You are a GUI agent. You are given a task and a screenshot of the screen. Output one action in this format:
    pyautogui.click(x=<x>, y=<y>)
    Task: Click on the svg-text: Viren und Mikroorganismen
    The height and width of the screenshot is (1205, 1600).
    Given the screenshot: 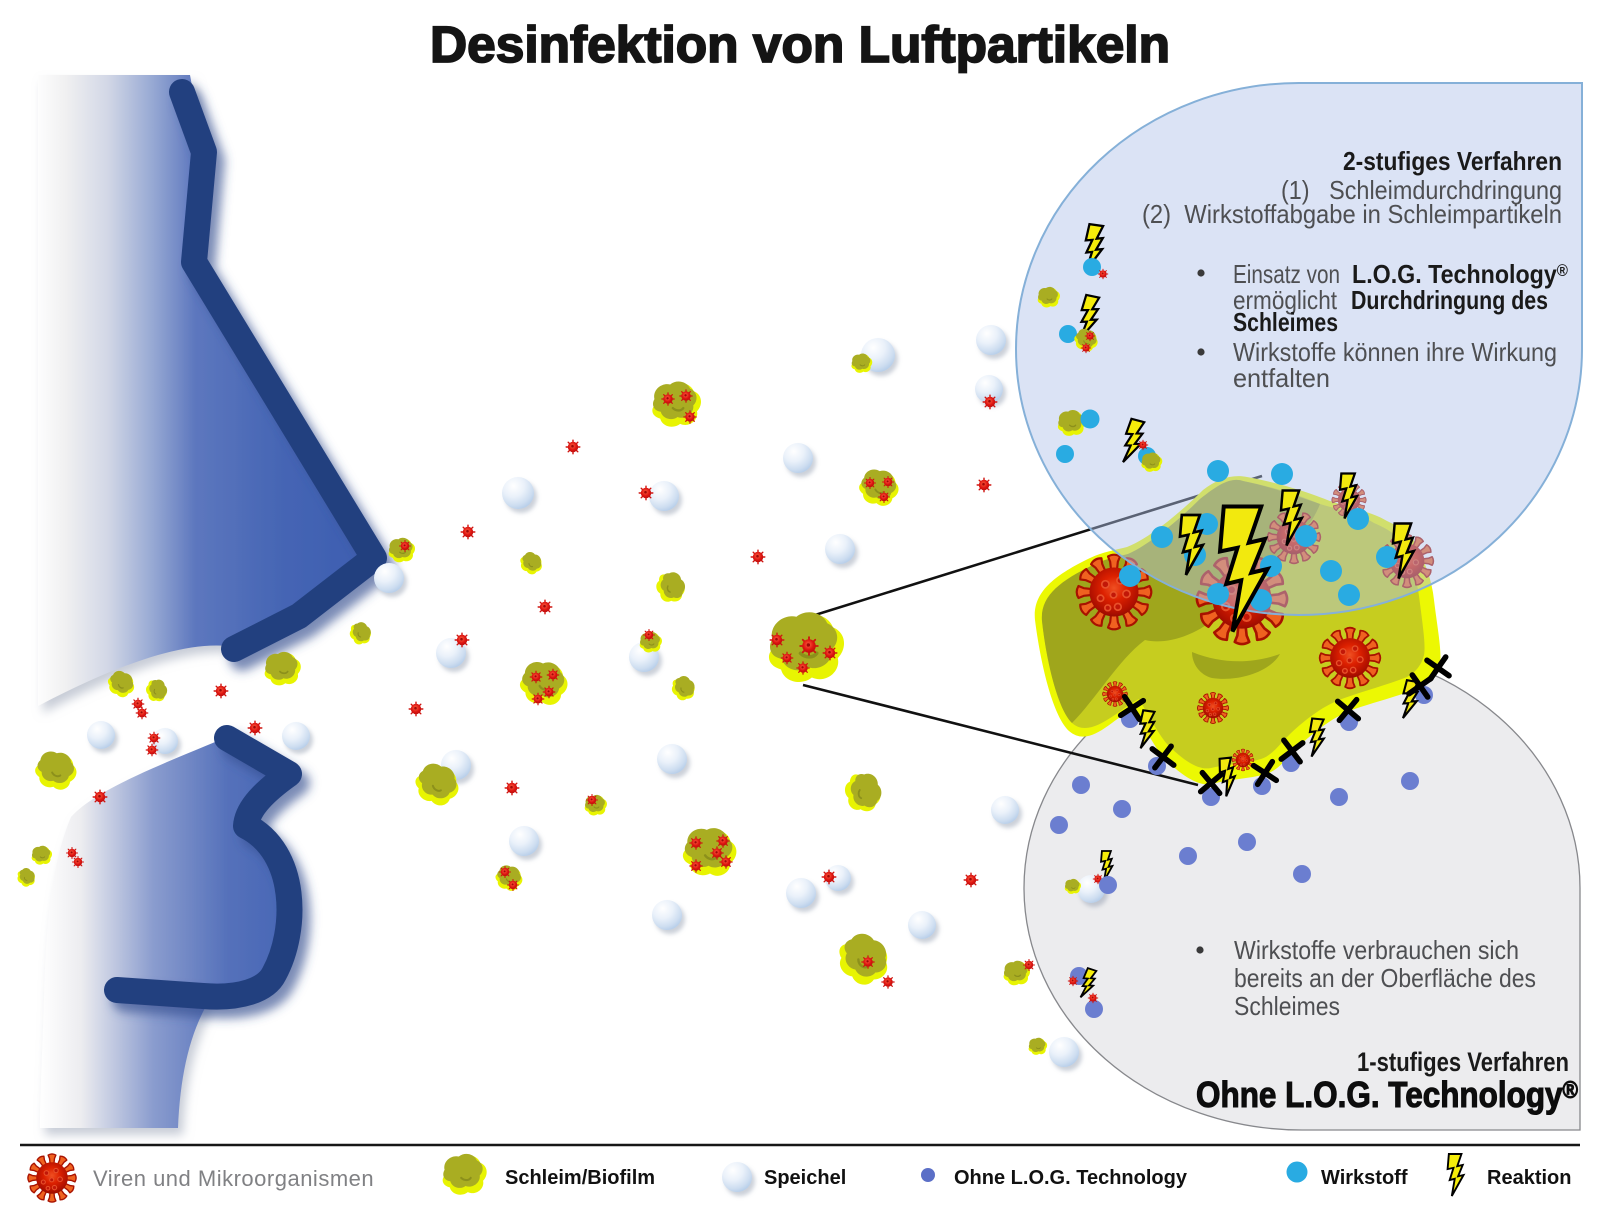 What is the action you would take?
    pyautogui.click(x=233, y=1178)
    